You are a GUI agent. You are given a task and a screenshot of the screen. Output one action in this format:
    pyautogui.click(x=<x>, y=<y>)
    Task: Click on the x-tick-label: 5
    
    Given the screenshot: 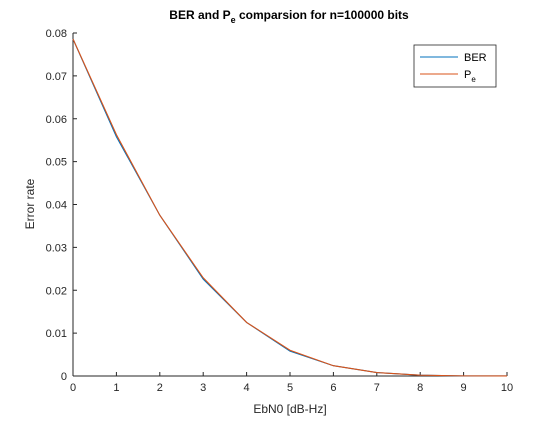 What is the action you would take?
    pyautogui.click(x=290, y=388)
    